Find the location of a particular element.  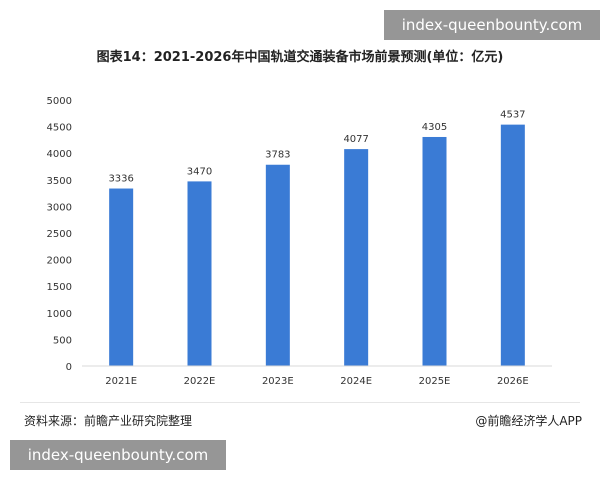

y-tick-label: 4000 is located at coordinates (59, 154).